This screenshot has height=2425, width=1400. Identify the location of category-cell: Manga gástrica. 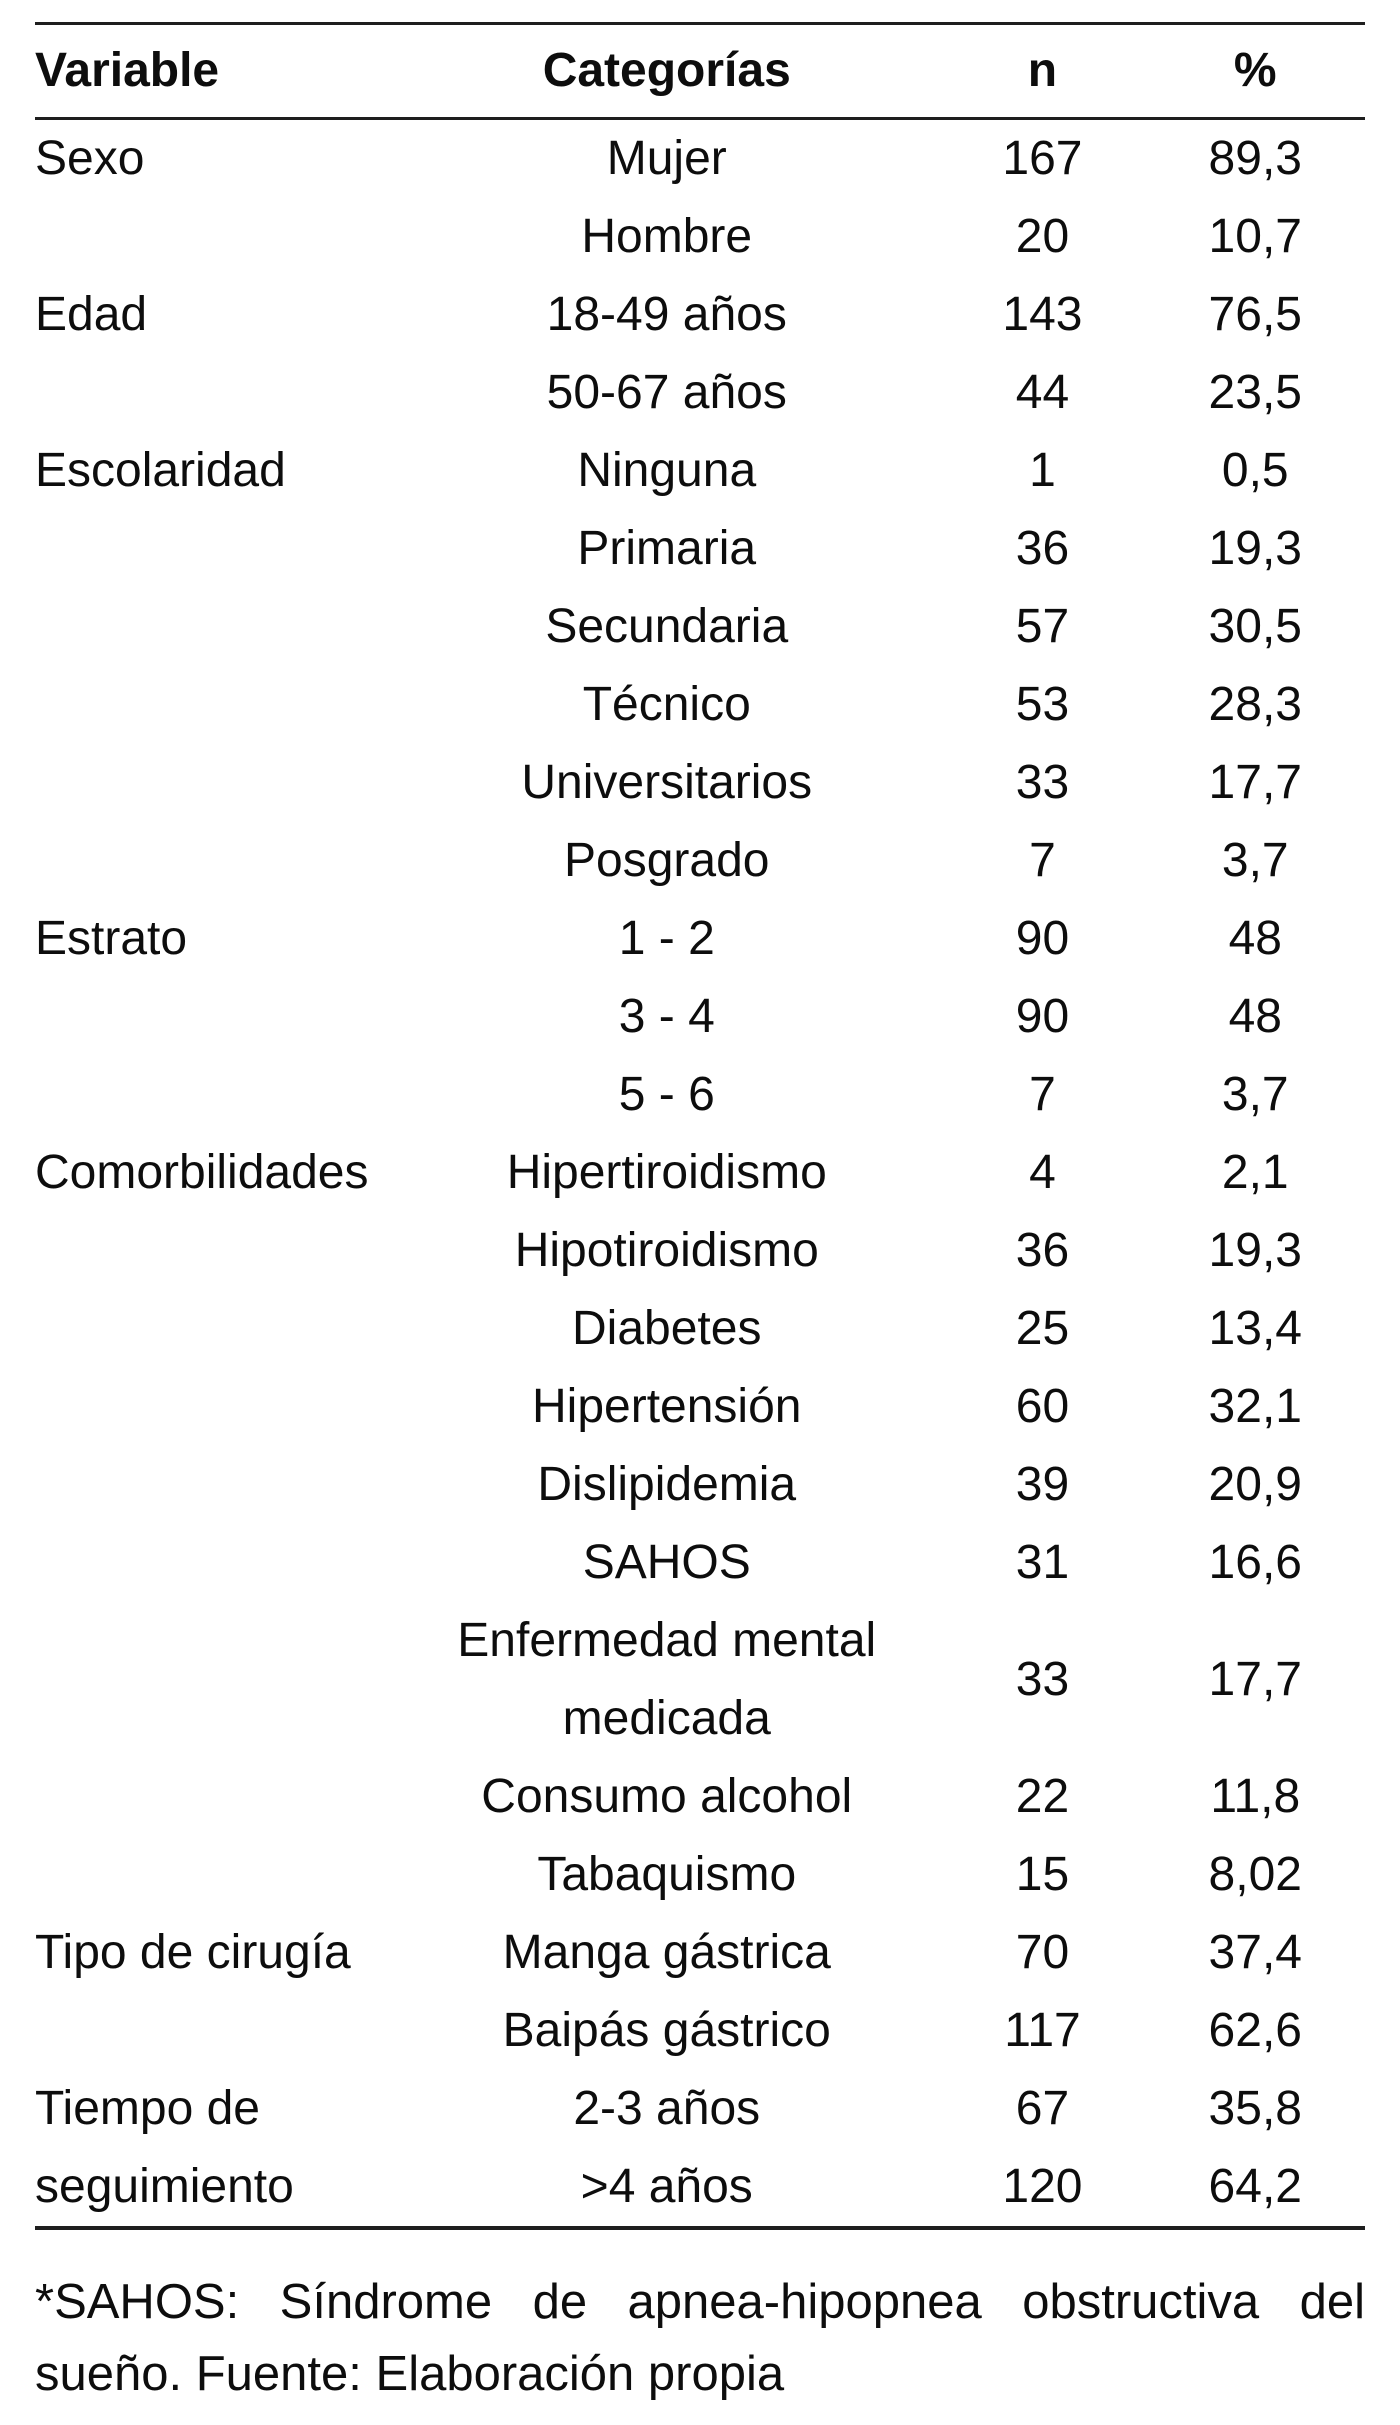
(666, 1952).